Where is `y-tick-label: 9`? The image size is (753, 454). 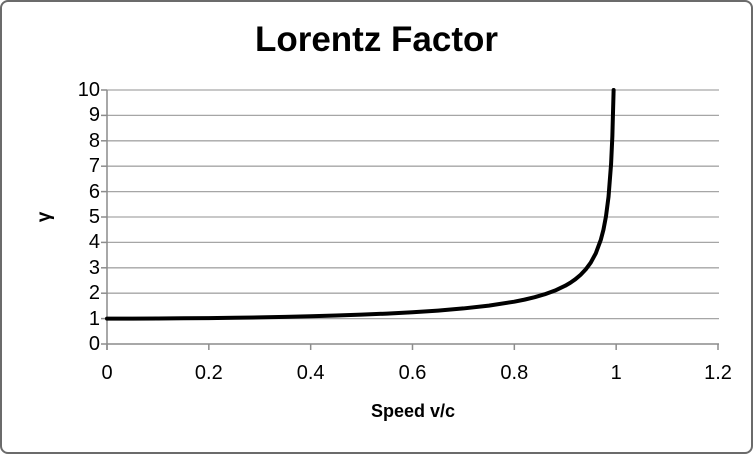
y-tick-label: 9 is located at coordinates (94, 115).